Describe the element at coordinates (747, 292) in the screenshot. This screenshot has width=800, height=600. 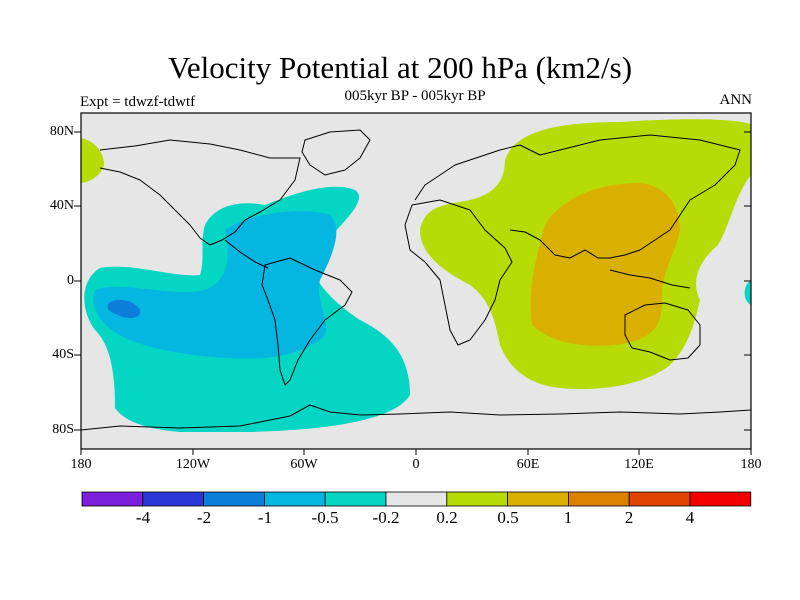
I see `negative-weak-edge-east` at that location.